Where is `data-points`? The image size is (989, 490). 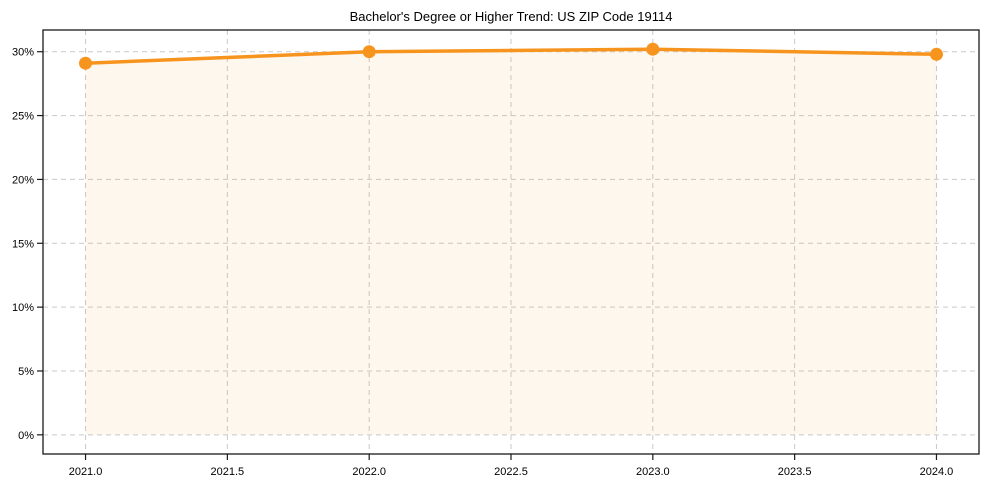
data-points is located at coordinates (511, 56).